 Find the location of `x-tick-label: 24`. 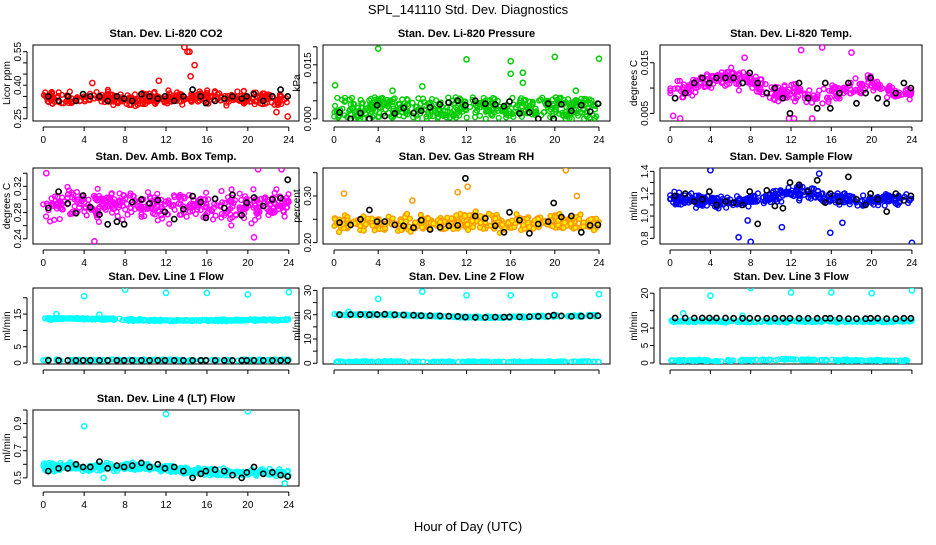

x-tick-label: 24 is located at coordinates (289, 140).